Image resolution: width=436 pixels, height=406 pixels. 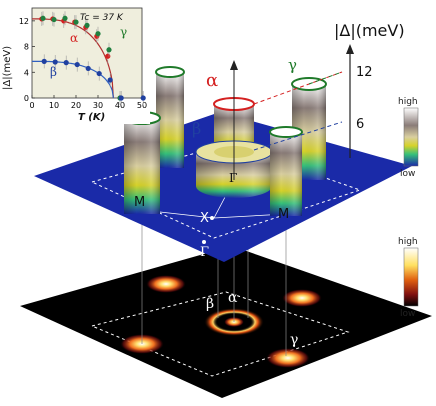 What do you see at coordinates (166, 284) in the screenshot?
I see `hotspot-back-left` at bounding box center [166, 284].